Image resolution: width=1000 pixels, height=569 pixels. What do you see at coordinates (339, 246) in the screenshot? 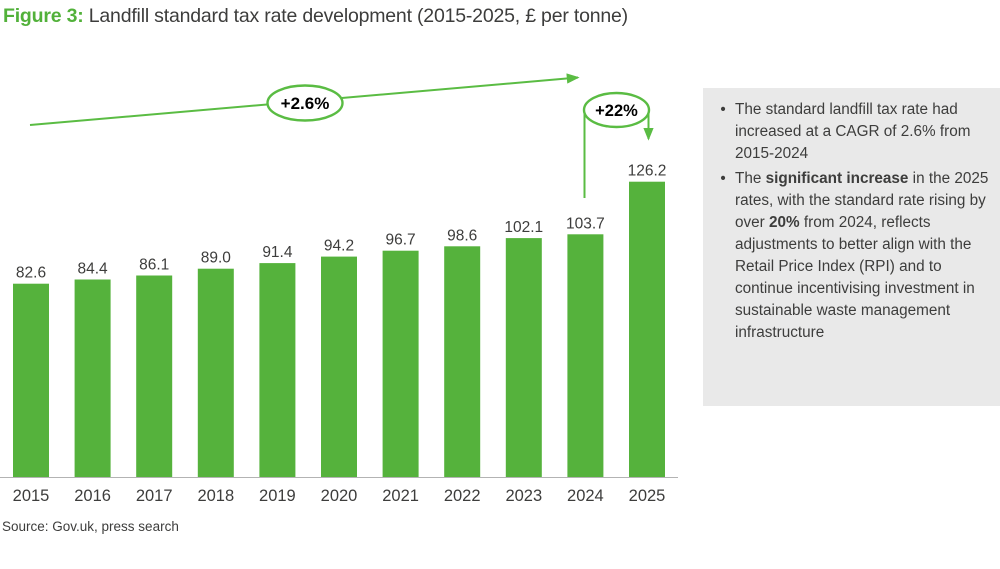
I see `bar-value-label: 94.2` at bounding box center [339, 246].